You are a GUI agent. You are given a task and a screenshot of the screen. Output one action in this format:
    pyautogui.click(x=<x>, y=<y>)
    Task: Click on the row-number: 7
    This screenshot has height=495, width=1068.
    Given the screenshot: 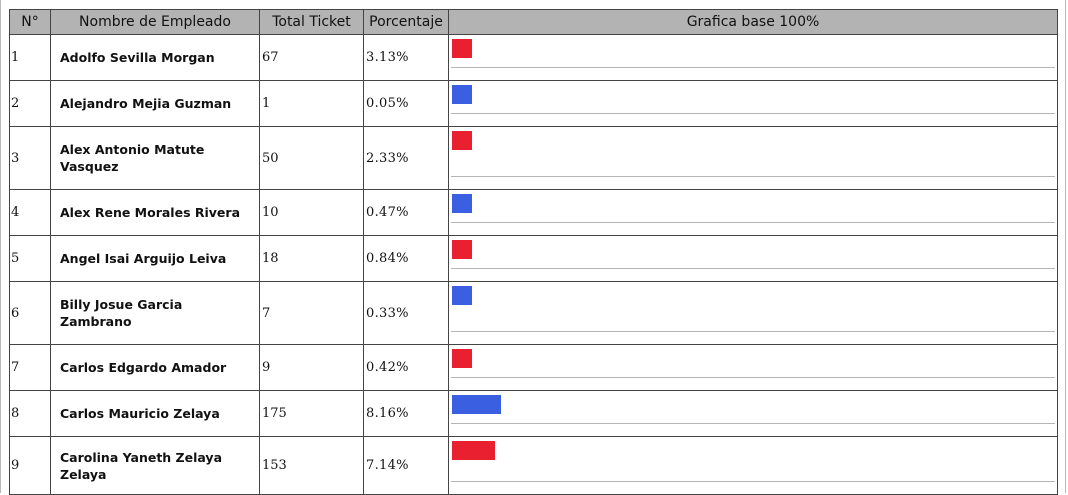 What is the action you would take?
    pyautogui.click(x=30, y=367)
    